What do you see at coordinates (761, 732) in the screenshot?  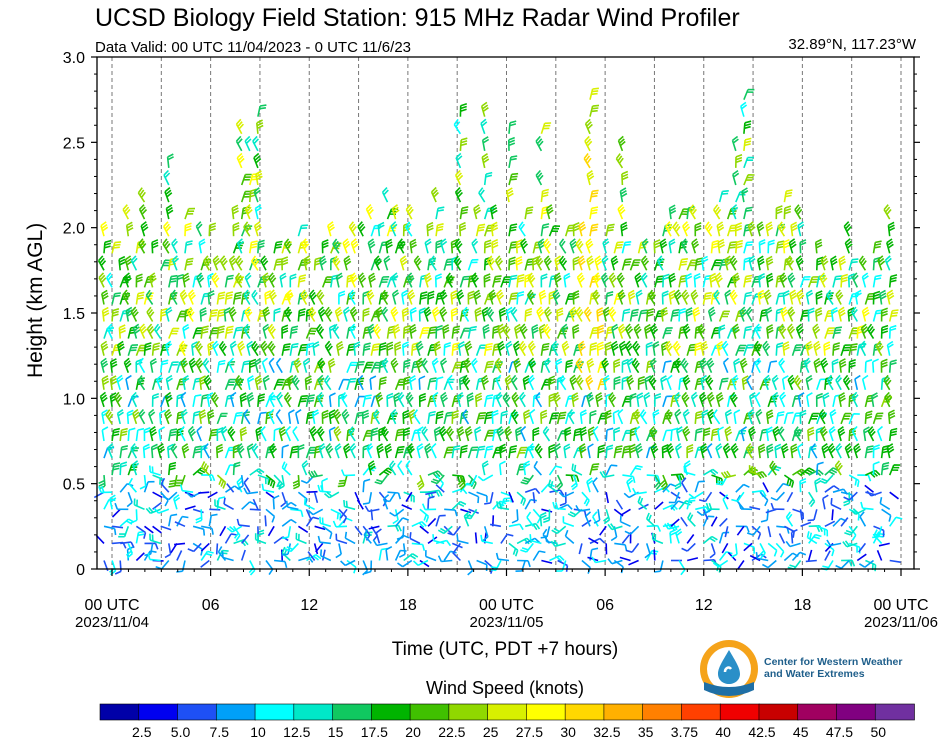 I see `colorbar-label: 42.5` at bounding box center [761, 732].